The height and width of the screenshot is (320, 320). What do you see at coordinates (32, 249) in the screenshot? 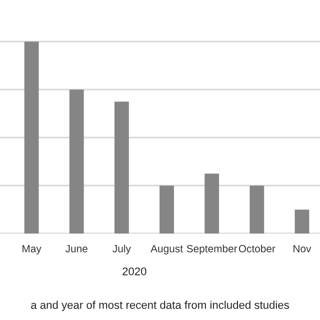
I see `x-tick-label: May` at bounding box center [32, 249].